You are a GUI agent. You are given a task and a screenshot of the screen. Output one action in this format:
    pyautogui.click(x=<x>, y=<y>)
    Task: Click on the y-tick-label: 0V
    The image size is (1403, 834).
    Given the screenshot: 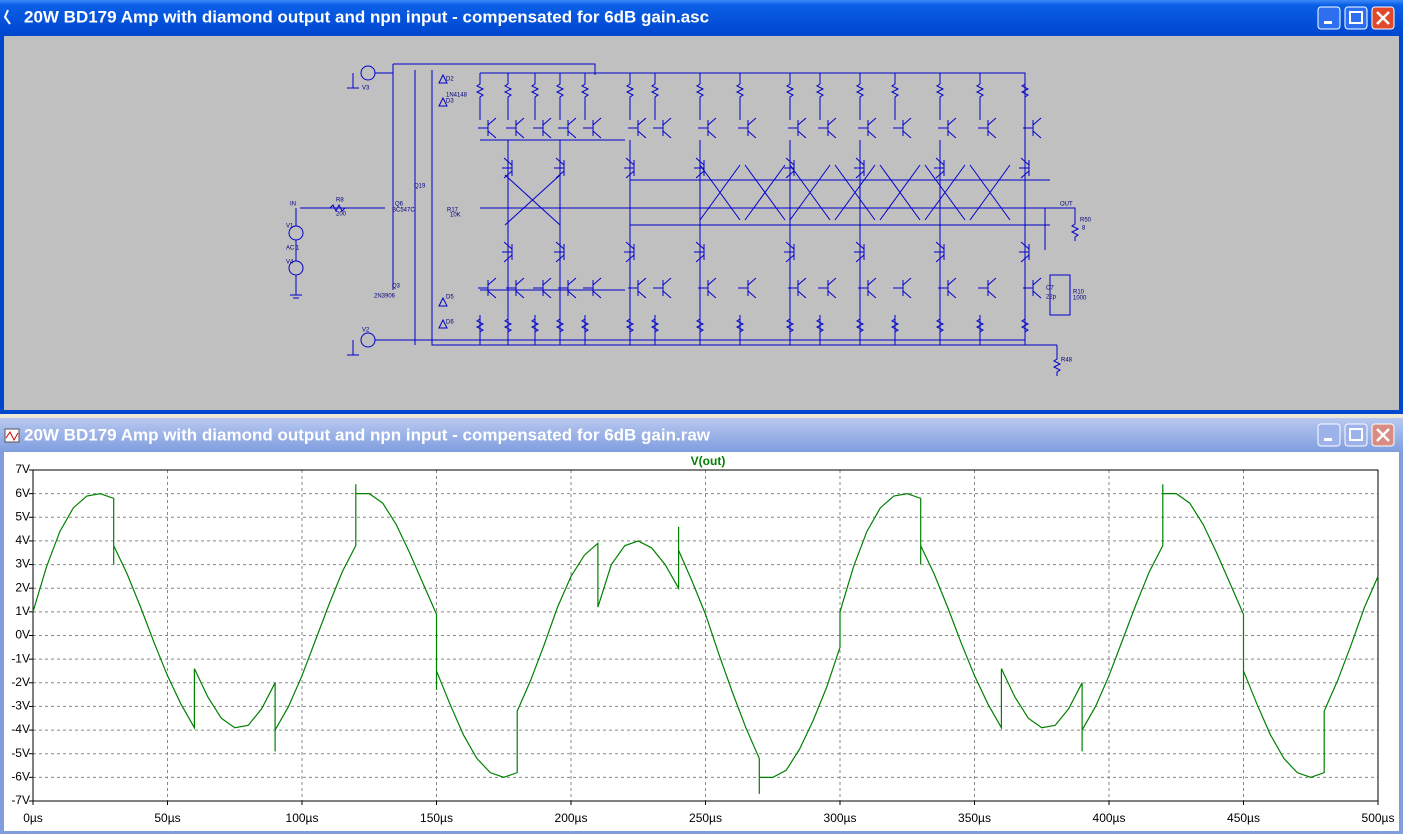 What is the action you would take?
    pyautogui.click(x=22, y=635)
    